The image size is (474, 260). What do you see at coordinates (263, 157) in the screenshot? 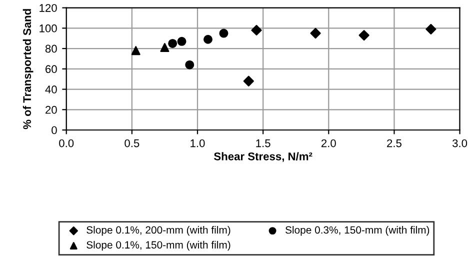
I see `x-axis-title: Shear Stress, N/m²` at bounding box center [263, 157].